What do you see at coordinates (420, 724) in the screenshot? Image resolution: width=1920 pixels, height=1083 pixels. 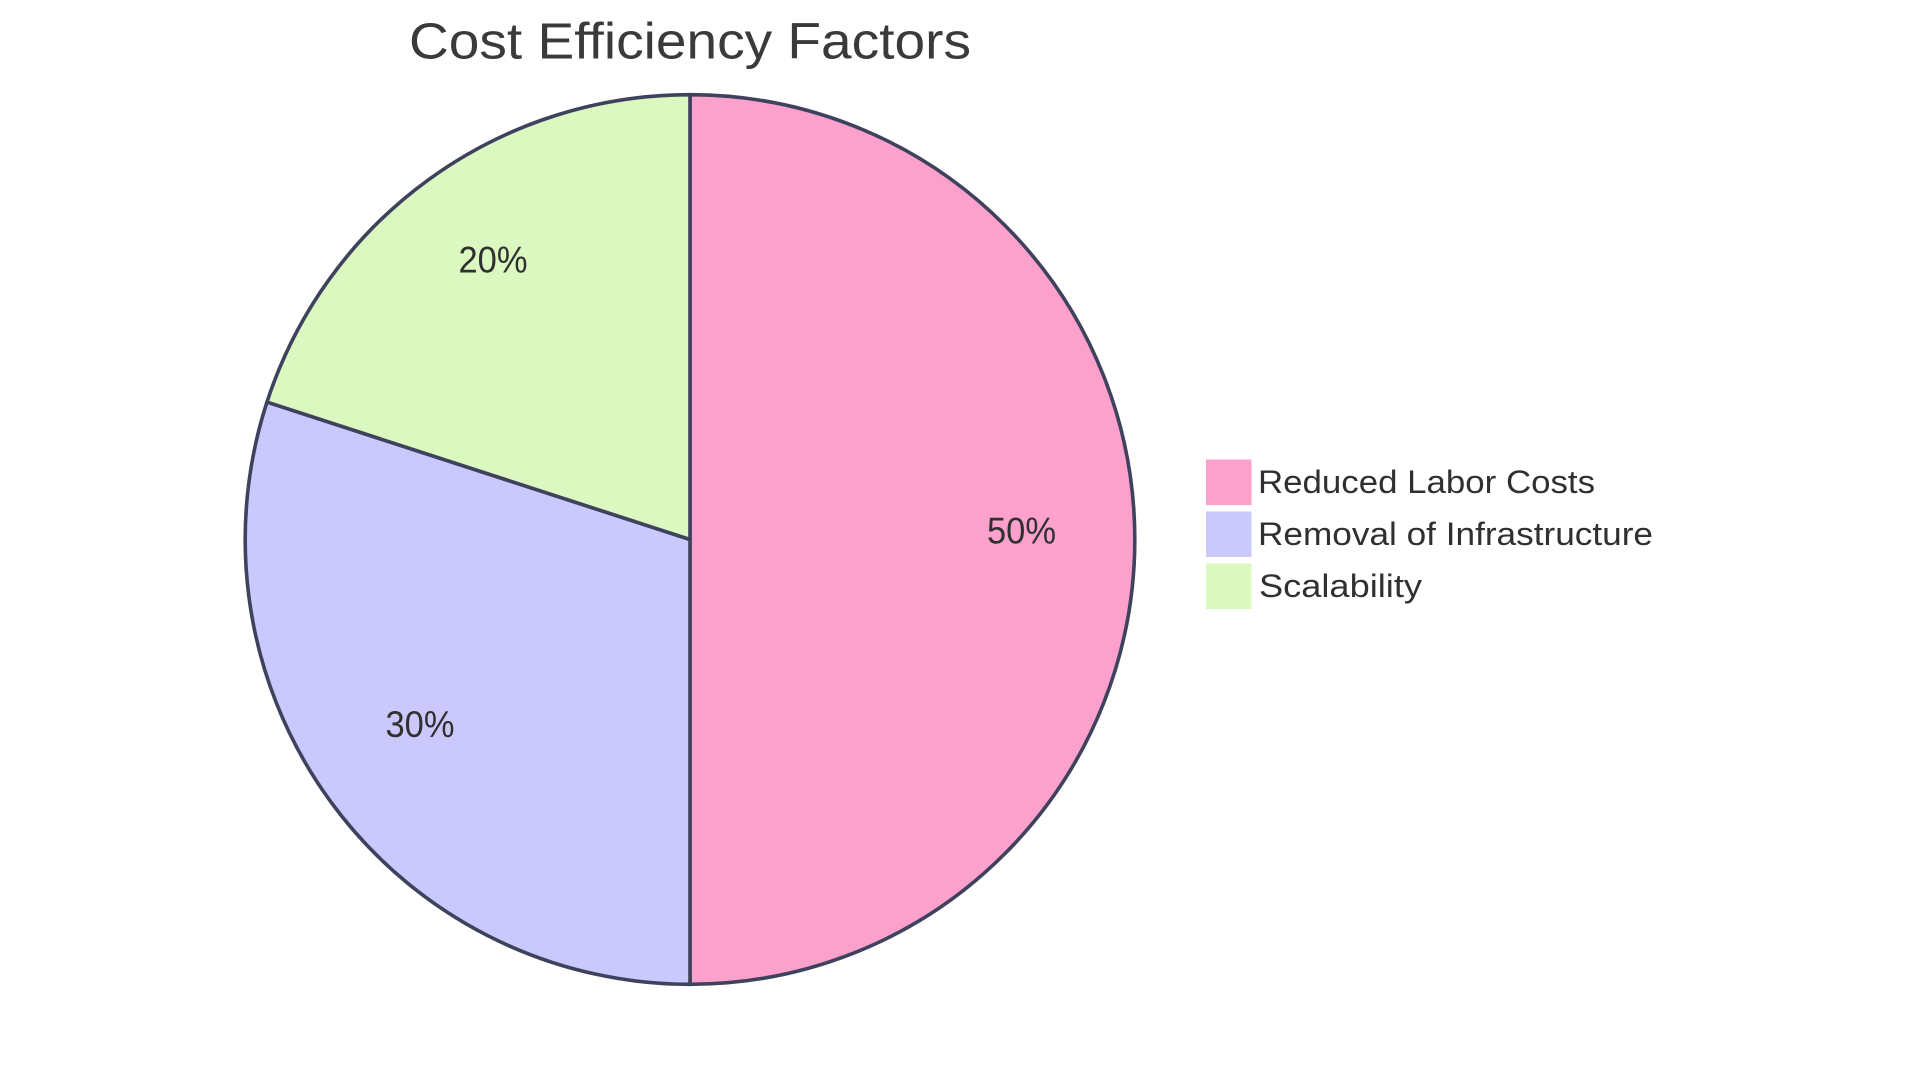 I see `svg-text: 30%` at bounding box center [420, 724].